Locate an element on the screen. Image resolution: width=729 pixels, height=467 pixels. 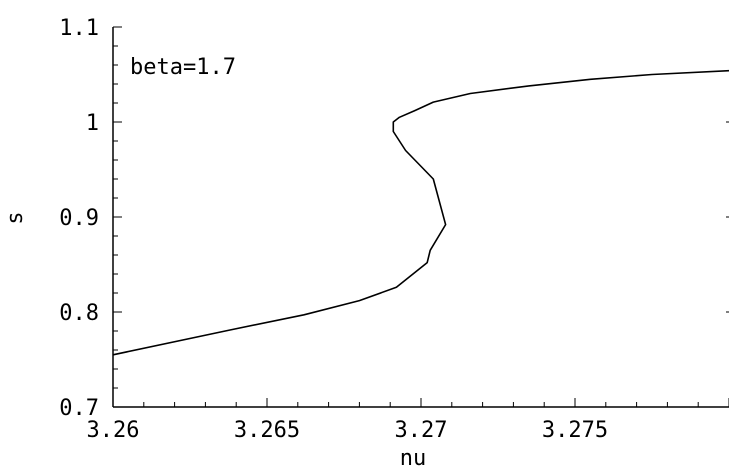
y-tick-label: 0.9 is located at coordinates (79, 218).